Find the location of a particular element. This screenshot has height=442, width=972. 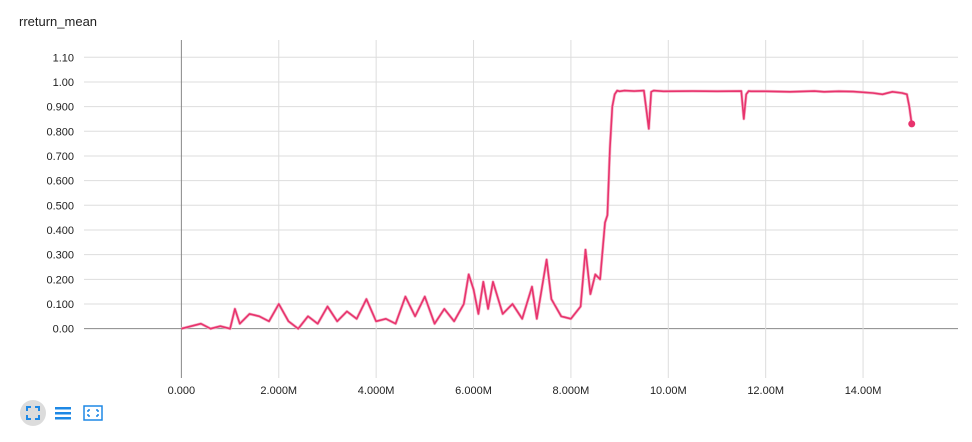

y-tick-label: 0.200 is located at coordinates (60, 280).